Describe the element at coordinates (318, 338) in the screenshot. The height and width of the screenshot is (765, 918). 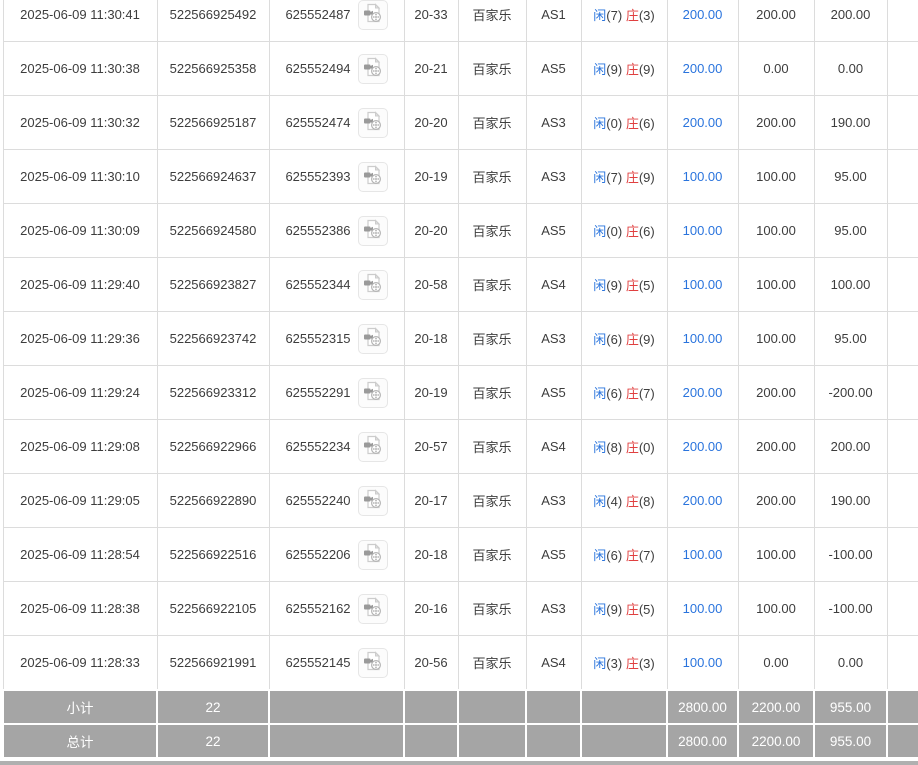
I see `round-id-text: 625552315` at that location.